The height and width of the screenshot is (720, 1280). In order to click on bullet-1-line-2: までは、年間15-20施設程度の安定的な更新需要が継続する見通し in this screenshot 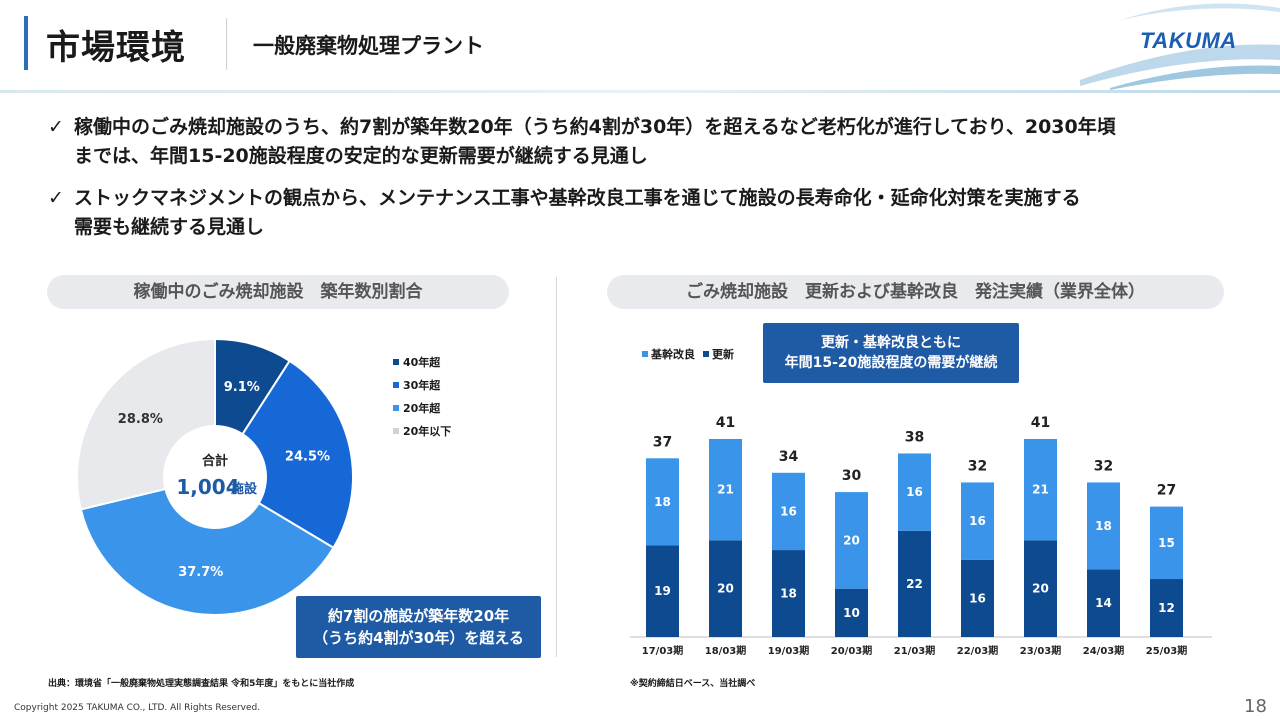, I will do `click(361, 156)`.